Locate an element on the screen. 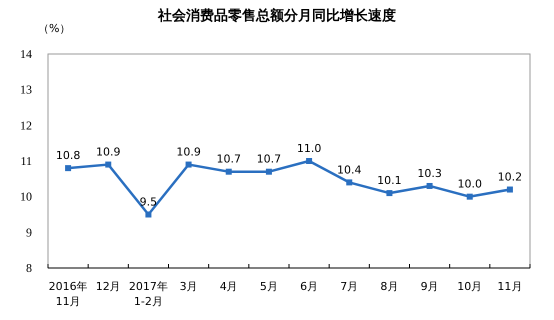 This screenshot has height=320, width=554. data-label: 10.1 is located at coordinates (389, 181).